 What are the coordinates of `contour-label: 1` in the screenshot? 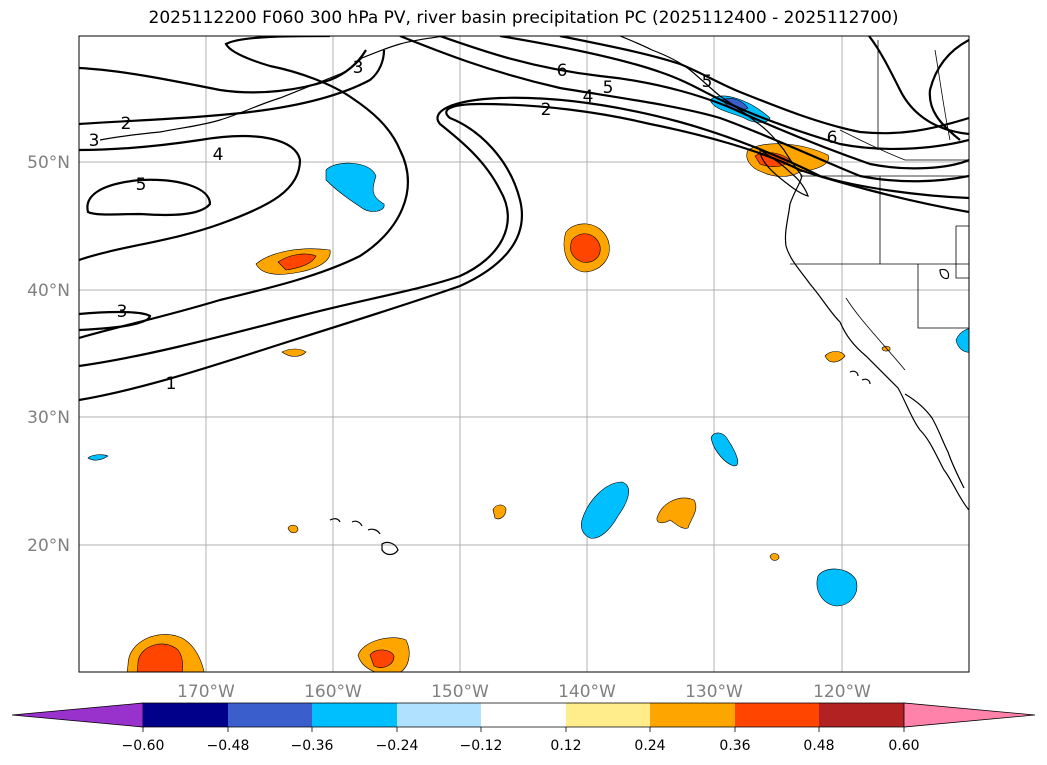 It's located at (171, 384).